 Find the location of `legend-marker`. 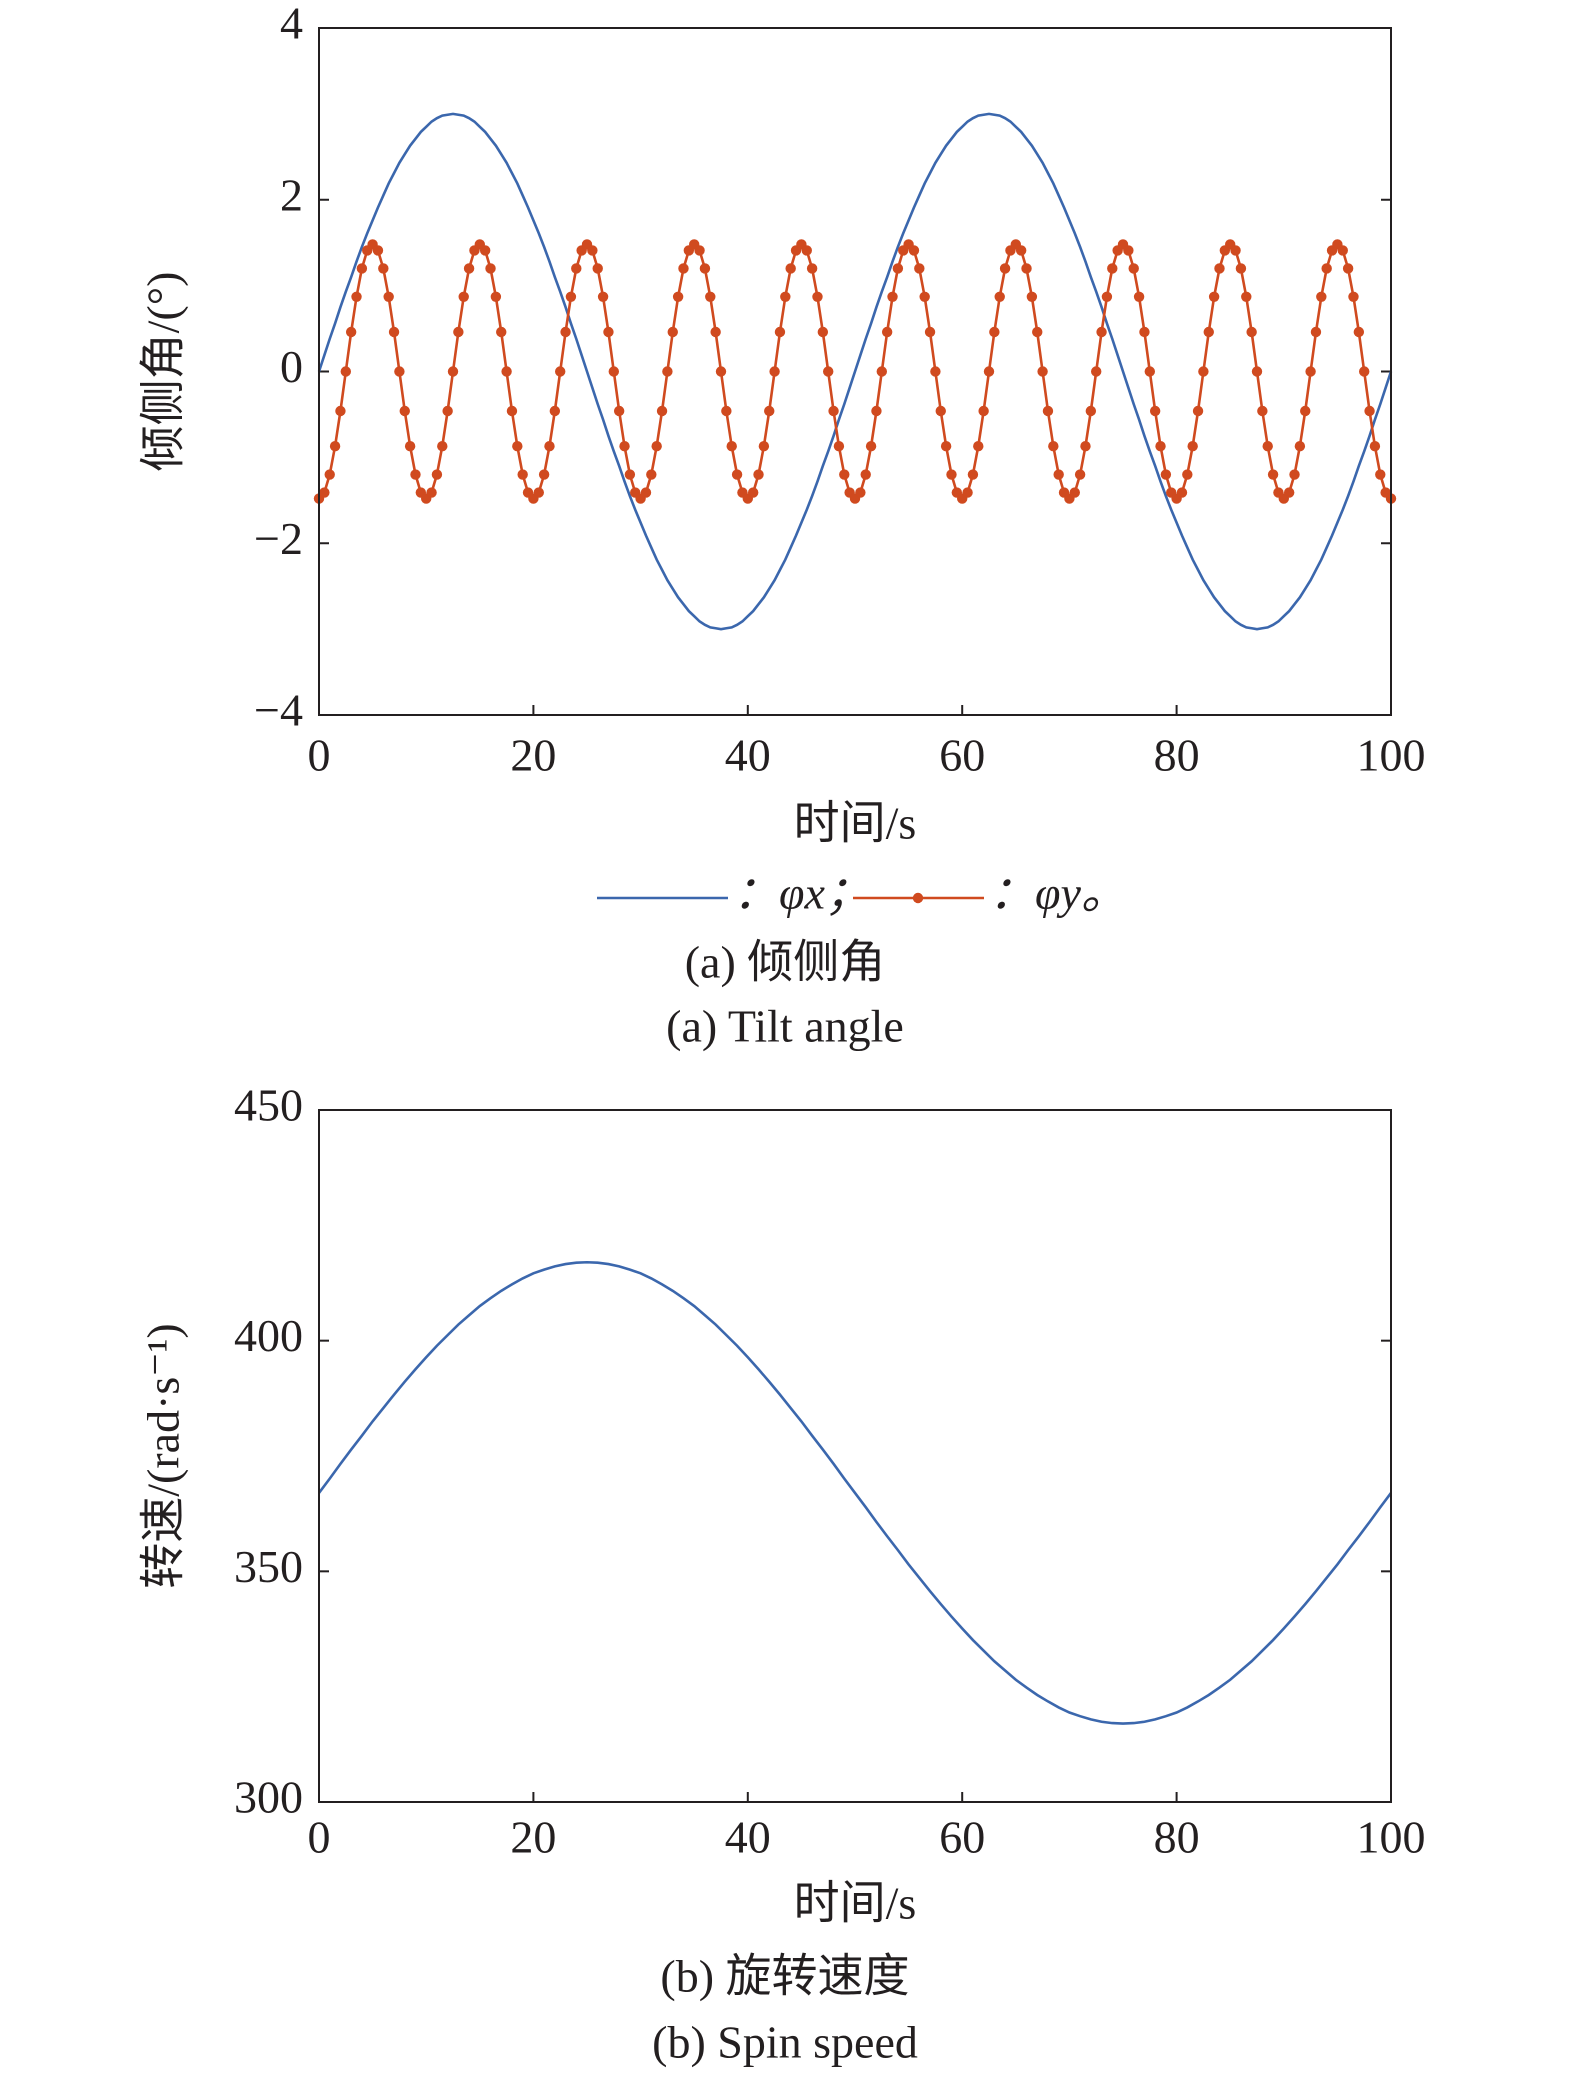

legend-marker is located at coordinates (918, 898).